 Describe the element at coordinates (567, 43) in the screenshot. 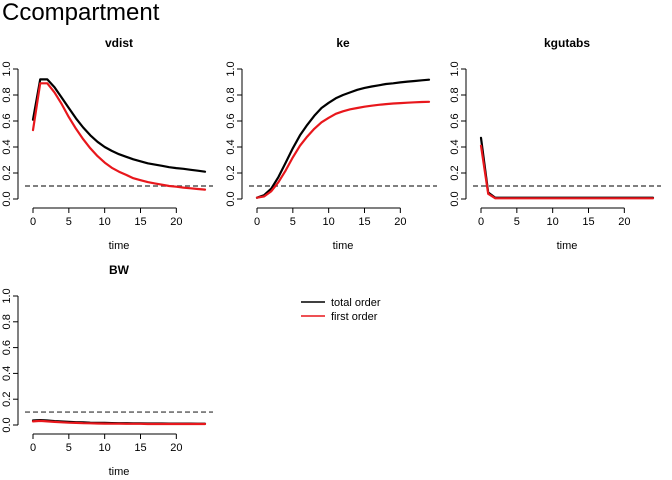

I see `panel-title: kgutabs` at that location.